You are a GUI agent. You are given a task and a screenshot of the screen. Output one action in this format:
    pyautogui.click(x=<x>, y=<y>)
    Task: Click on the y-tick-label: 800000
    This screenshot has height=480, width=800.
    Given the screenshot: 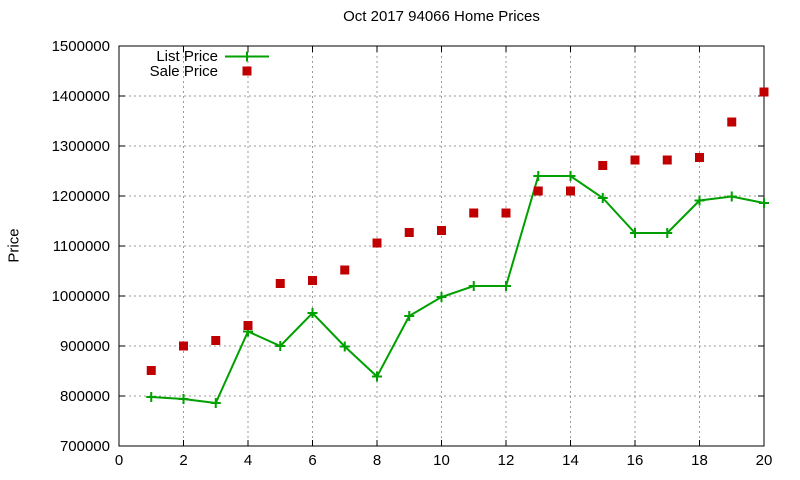 What is the action you would take?
    pyautogui.click(x=85, y=396)
    